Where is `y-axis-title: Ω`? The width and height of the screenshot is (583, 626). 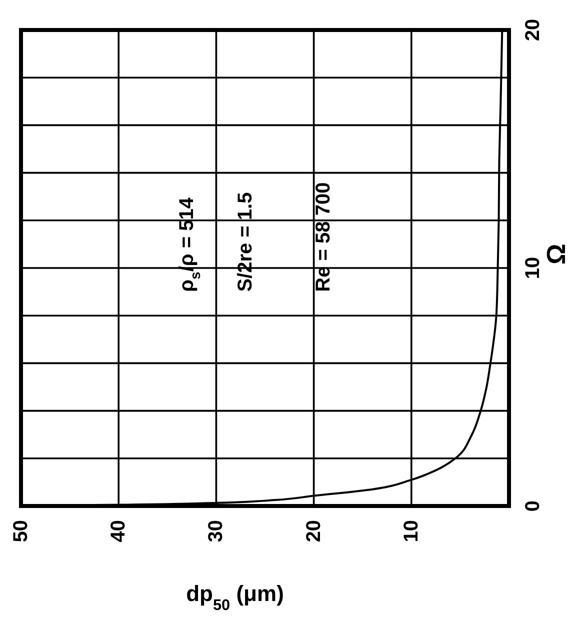
y-axis-title: Ω is located at coordinates (556, 254).